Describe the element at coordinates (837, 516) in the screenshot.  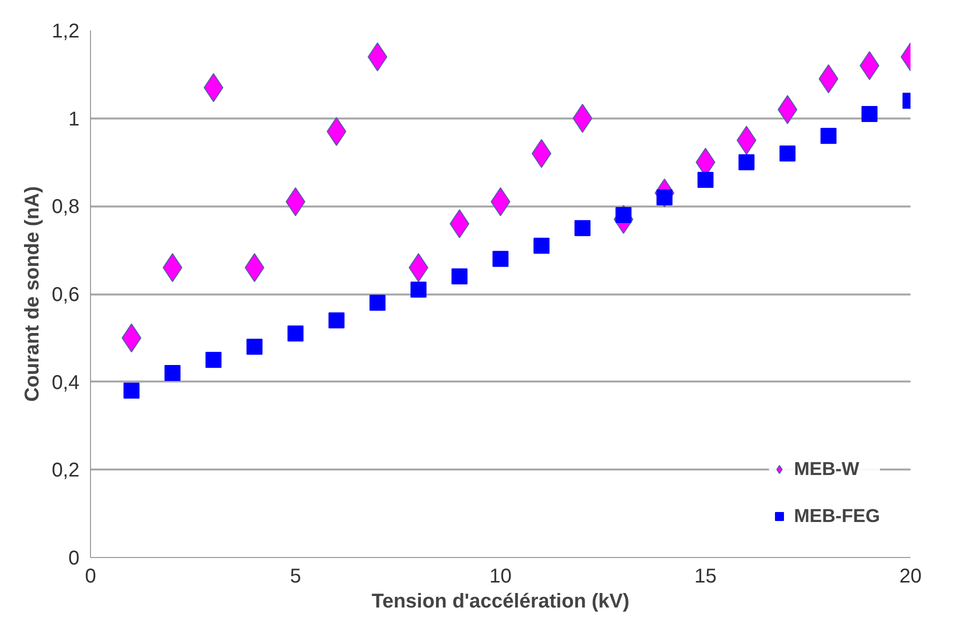
I see `legend-label: MEB-FEG` at that location.